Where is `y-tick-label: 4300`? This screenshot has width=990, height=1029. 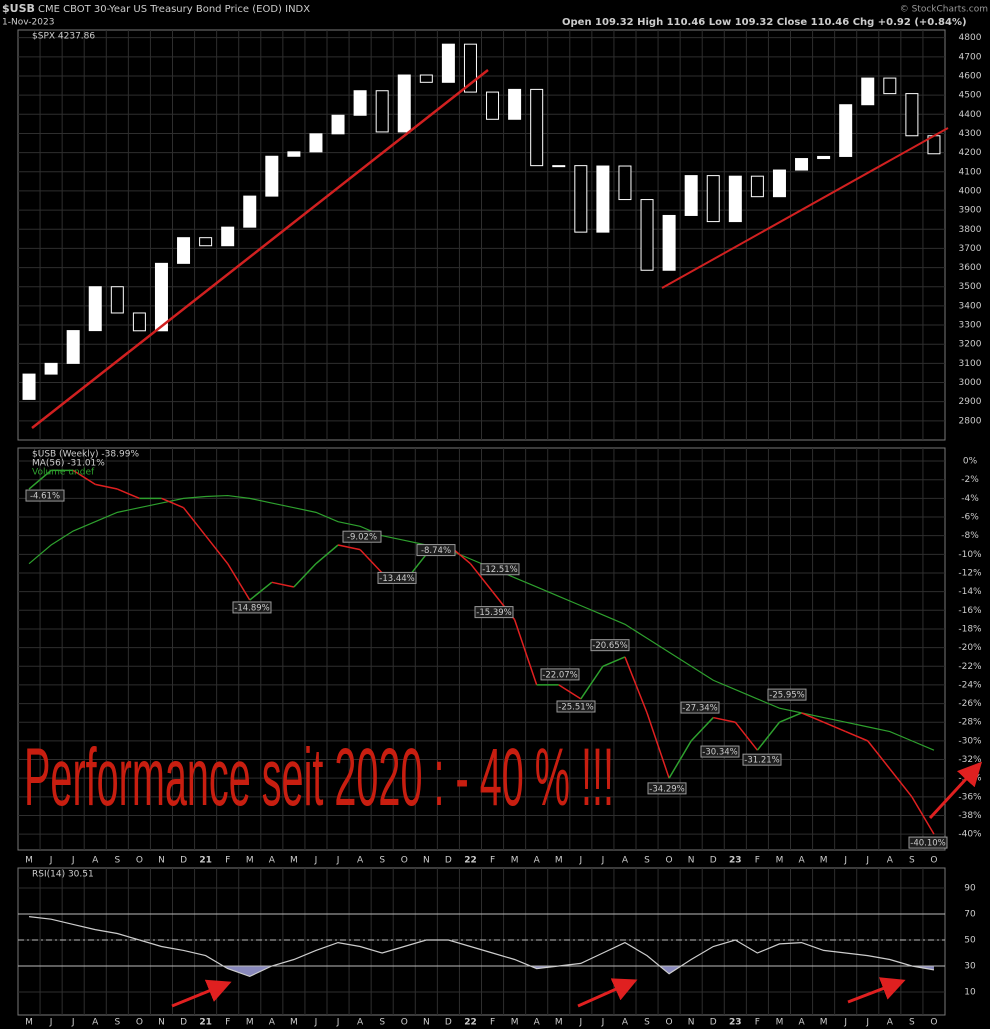 y-tick-label: 4300 is located at coordinates (970, 134).